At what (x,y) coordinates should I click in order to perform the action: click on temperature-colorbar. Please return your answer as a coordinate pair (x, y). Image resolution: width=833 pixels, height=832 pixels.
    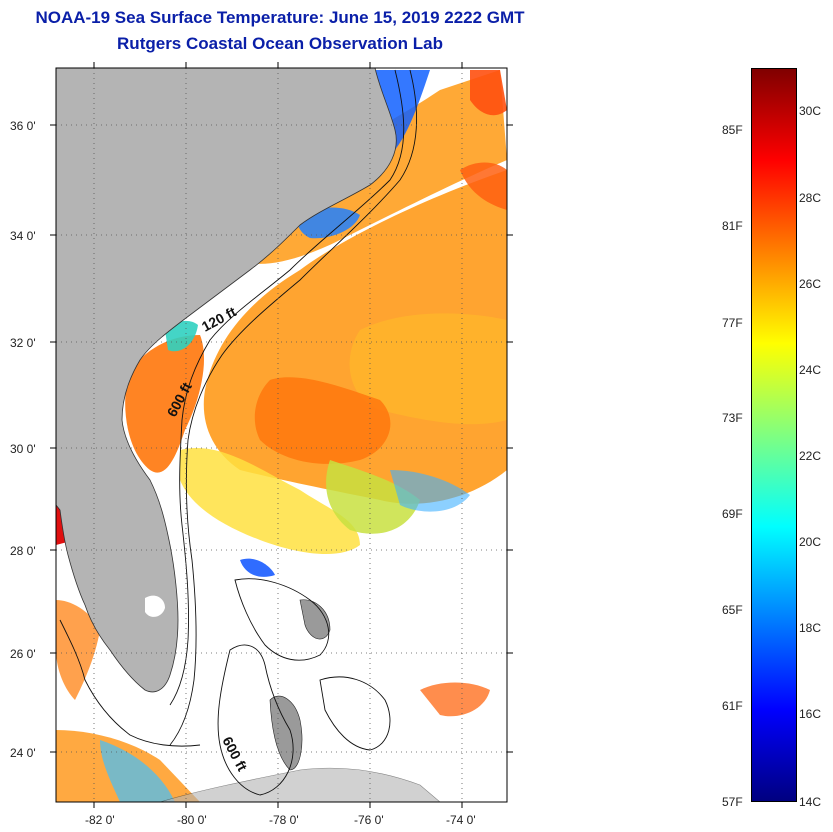
    Looking at the image, I should click on (774, 435).